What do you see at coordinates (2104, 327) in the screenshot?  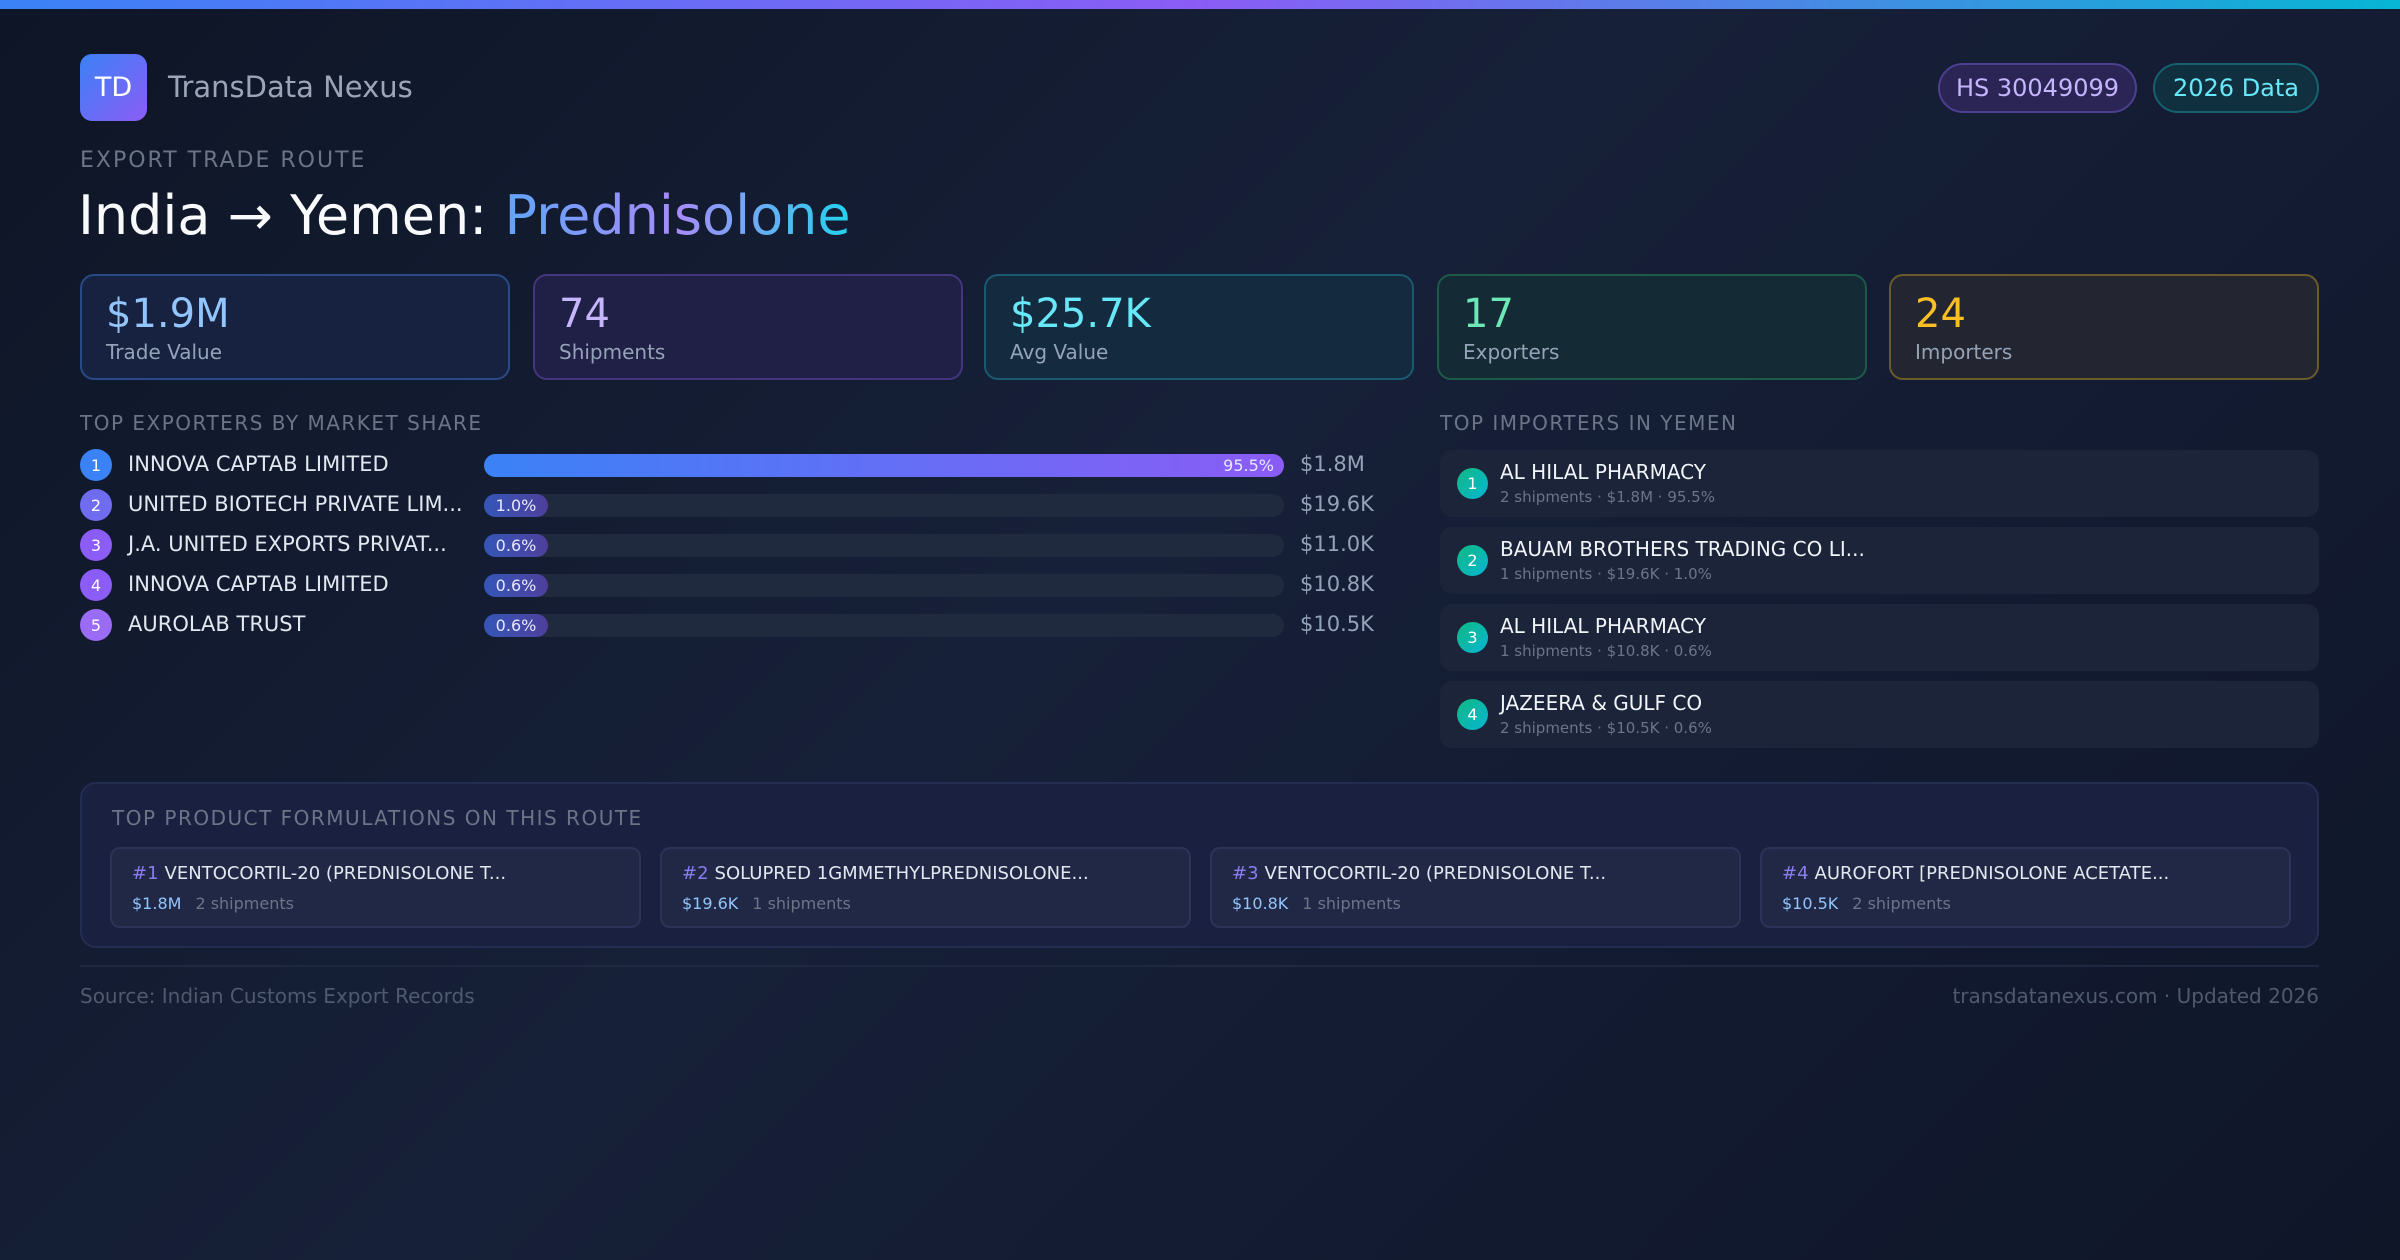 I see `stat-importers: 24 Importers` at bounding box center [2104, 327].